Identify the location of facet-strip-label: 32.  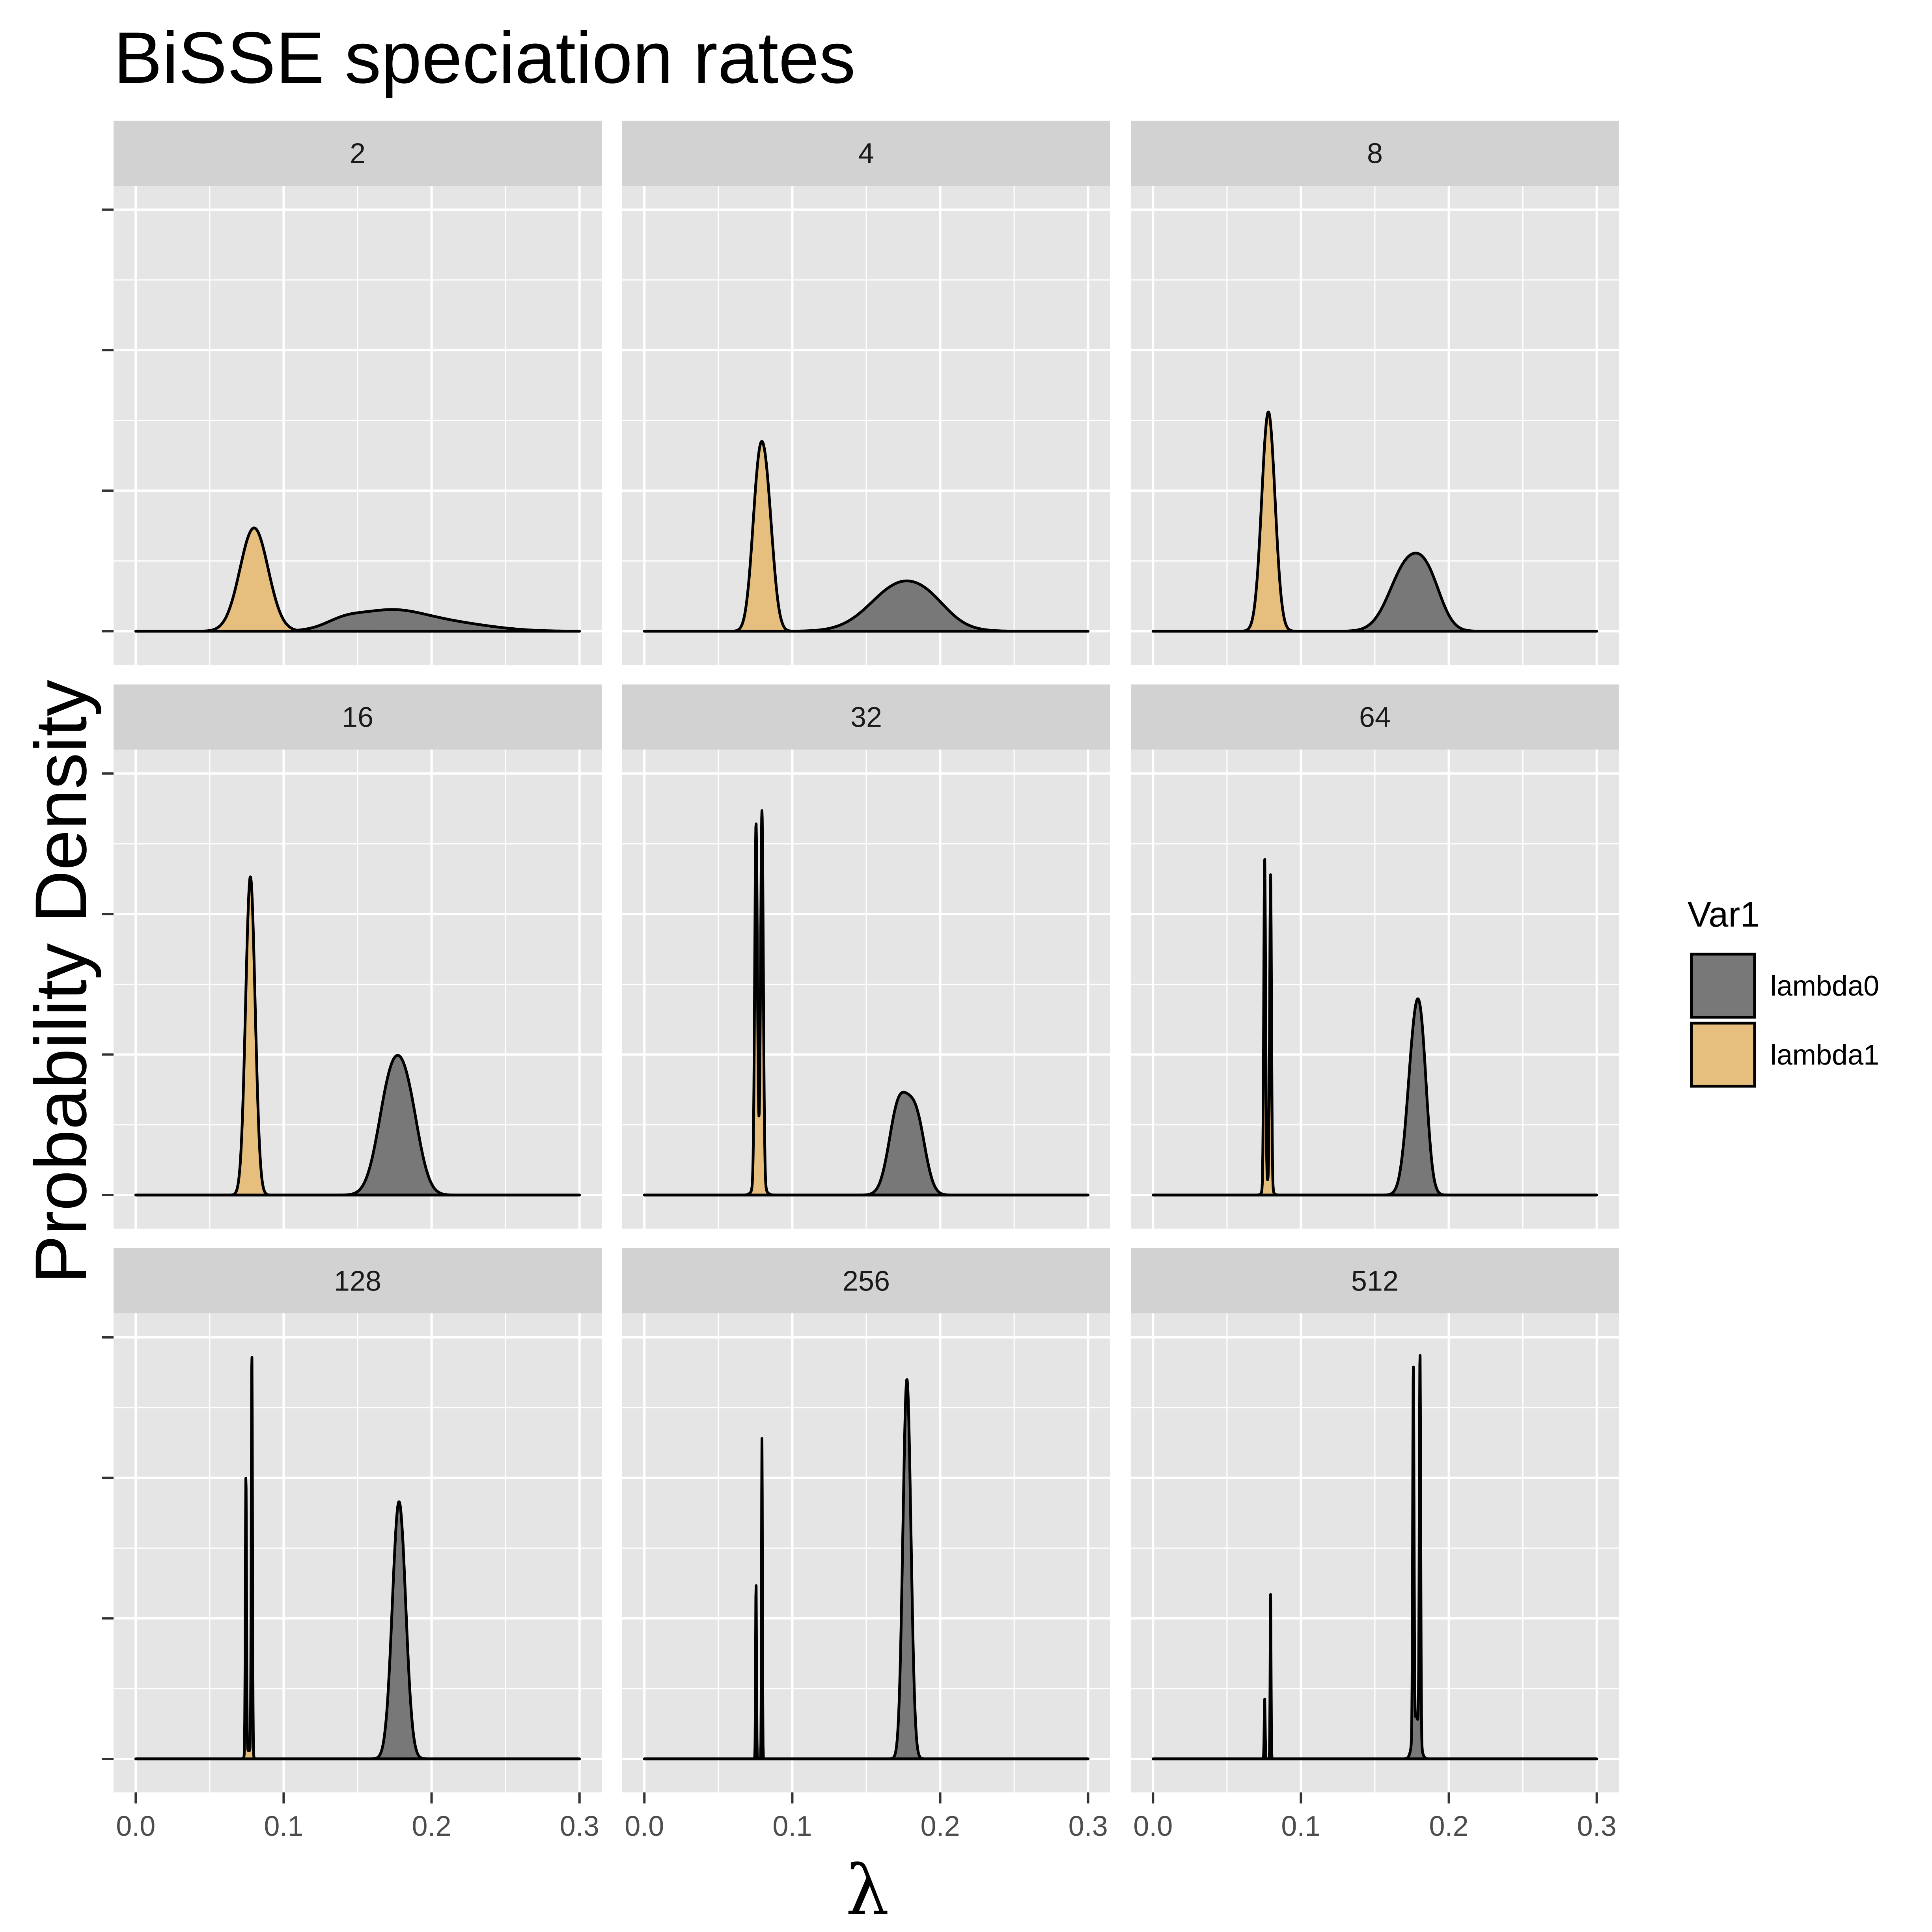
(866, 717).